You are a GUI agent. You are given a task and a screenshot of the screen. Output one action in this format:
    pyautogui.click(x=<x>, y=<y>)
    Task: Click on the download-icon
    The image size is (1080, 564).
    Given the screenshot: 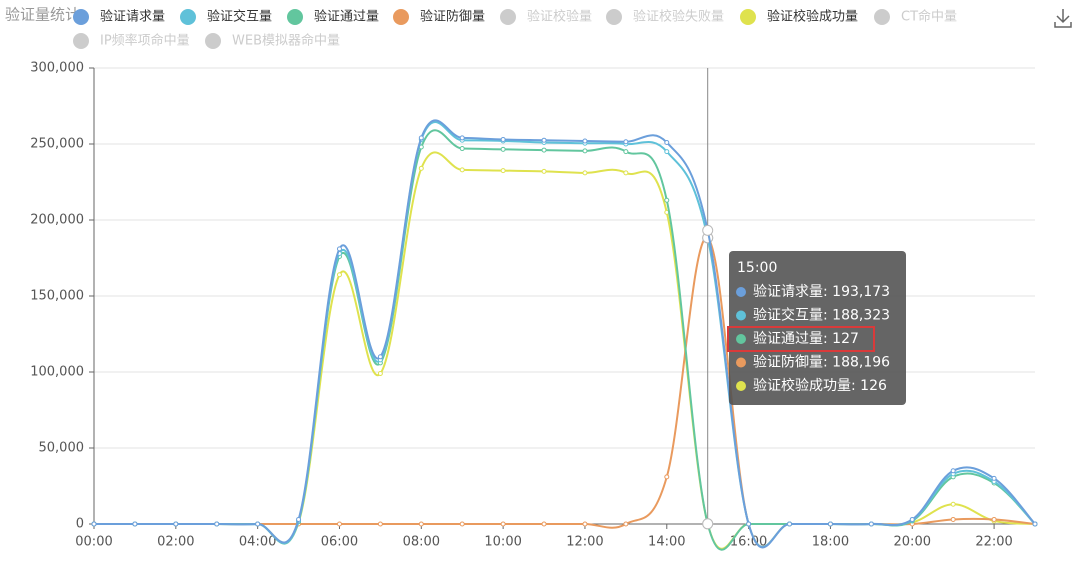 What is the action you would take?
    pyautogui.click(x=1063, y=18)
    